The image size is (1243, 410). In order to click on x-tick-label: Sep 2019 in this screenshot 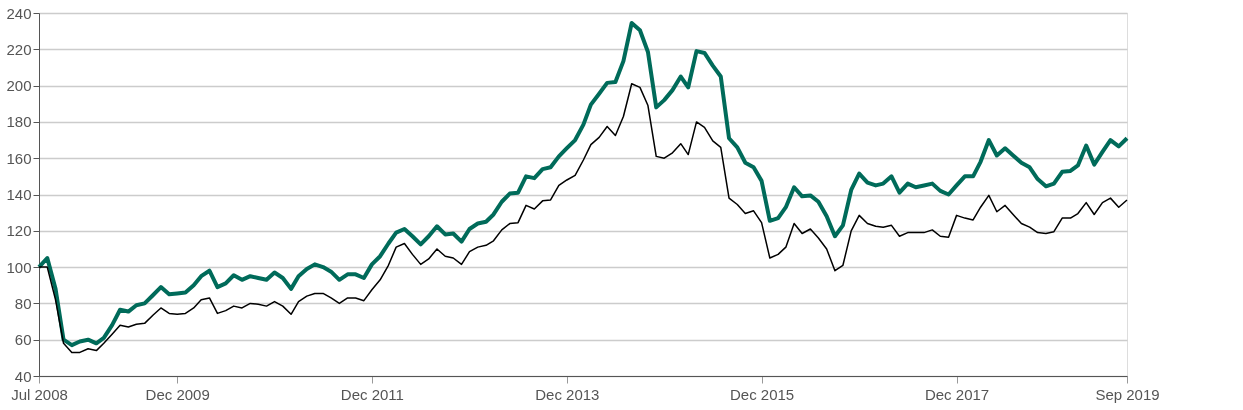, I will do `click(1127, 394)`.